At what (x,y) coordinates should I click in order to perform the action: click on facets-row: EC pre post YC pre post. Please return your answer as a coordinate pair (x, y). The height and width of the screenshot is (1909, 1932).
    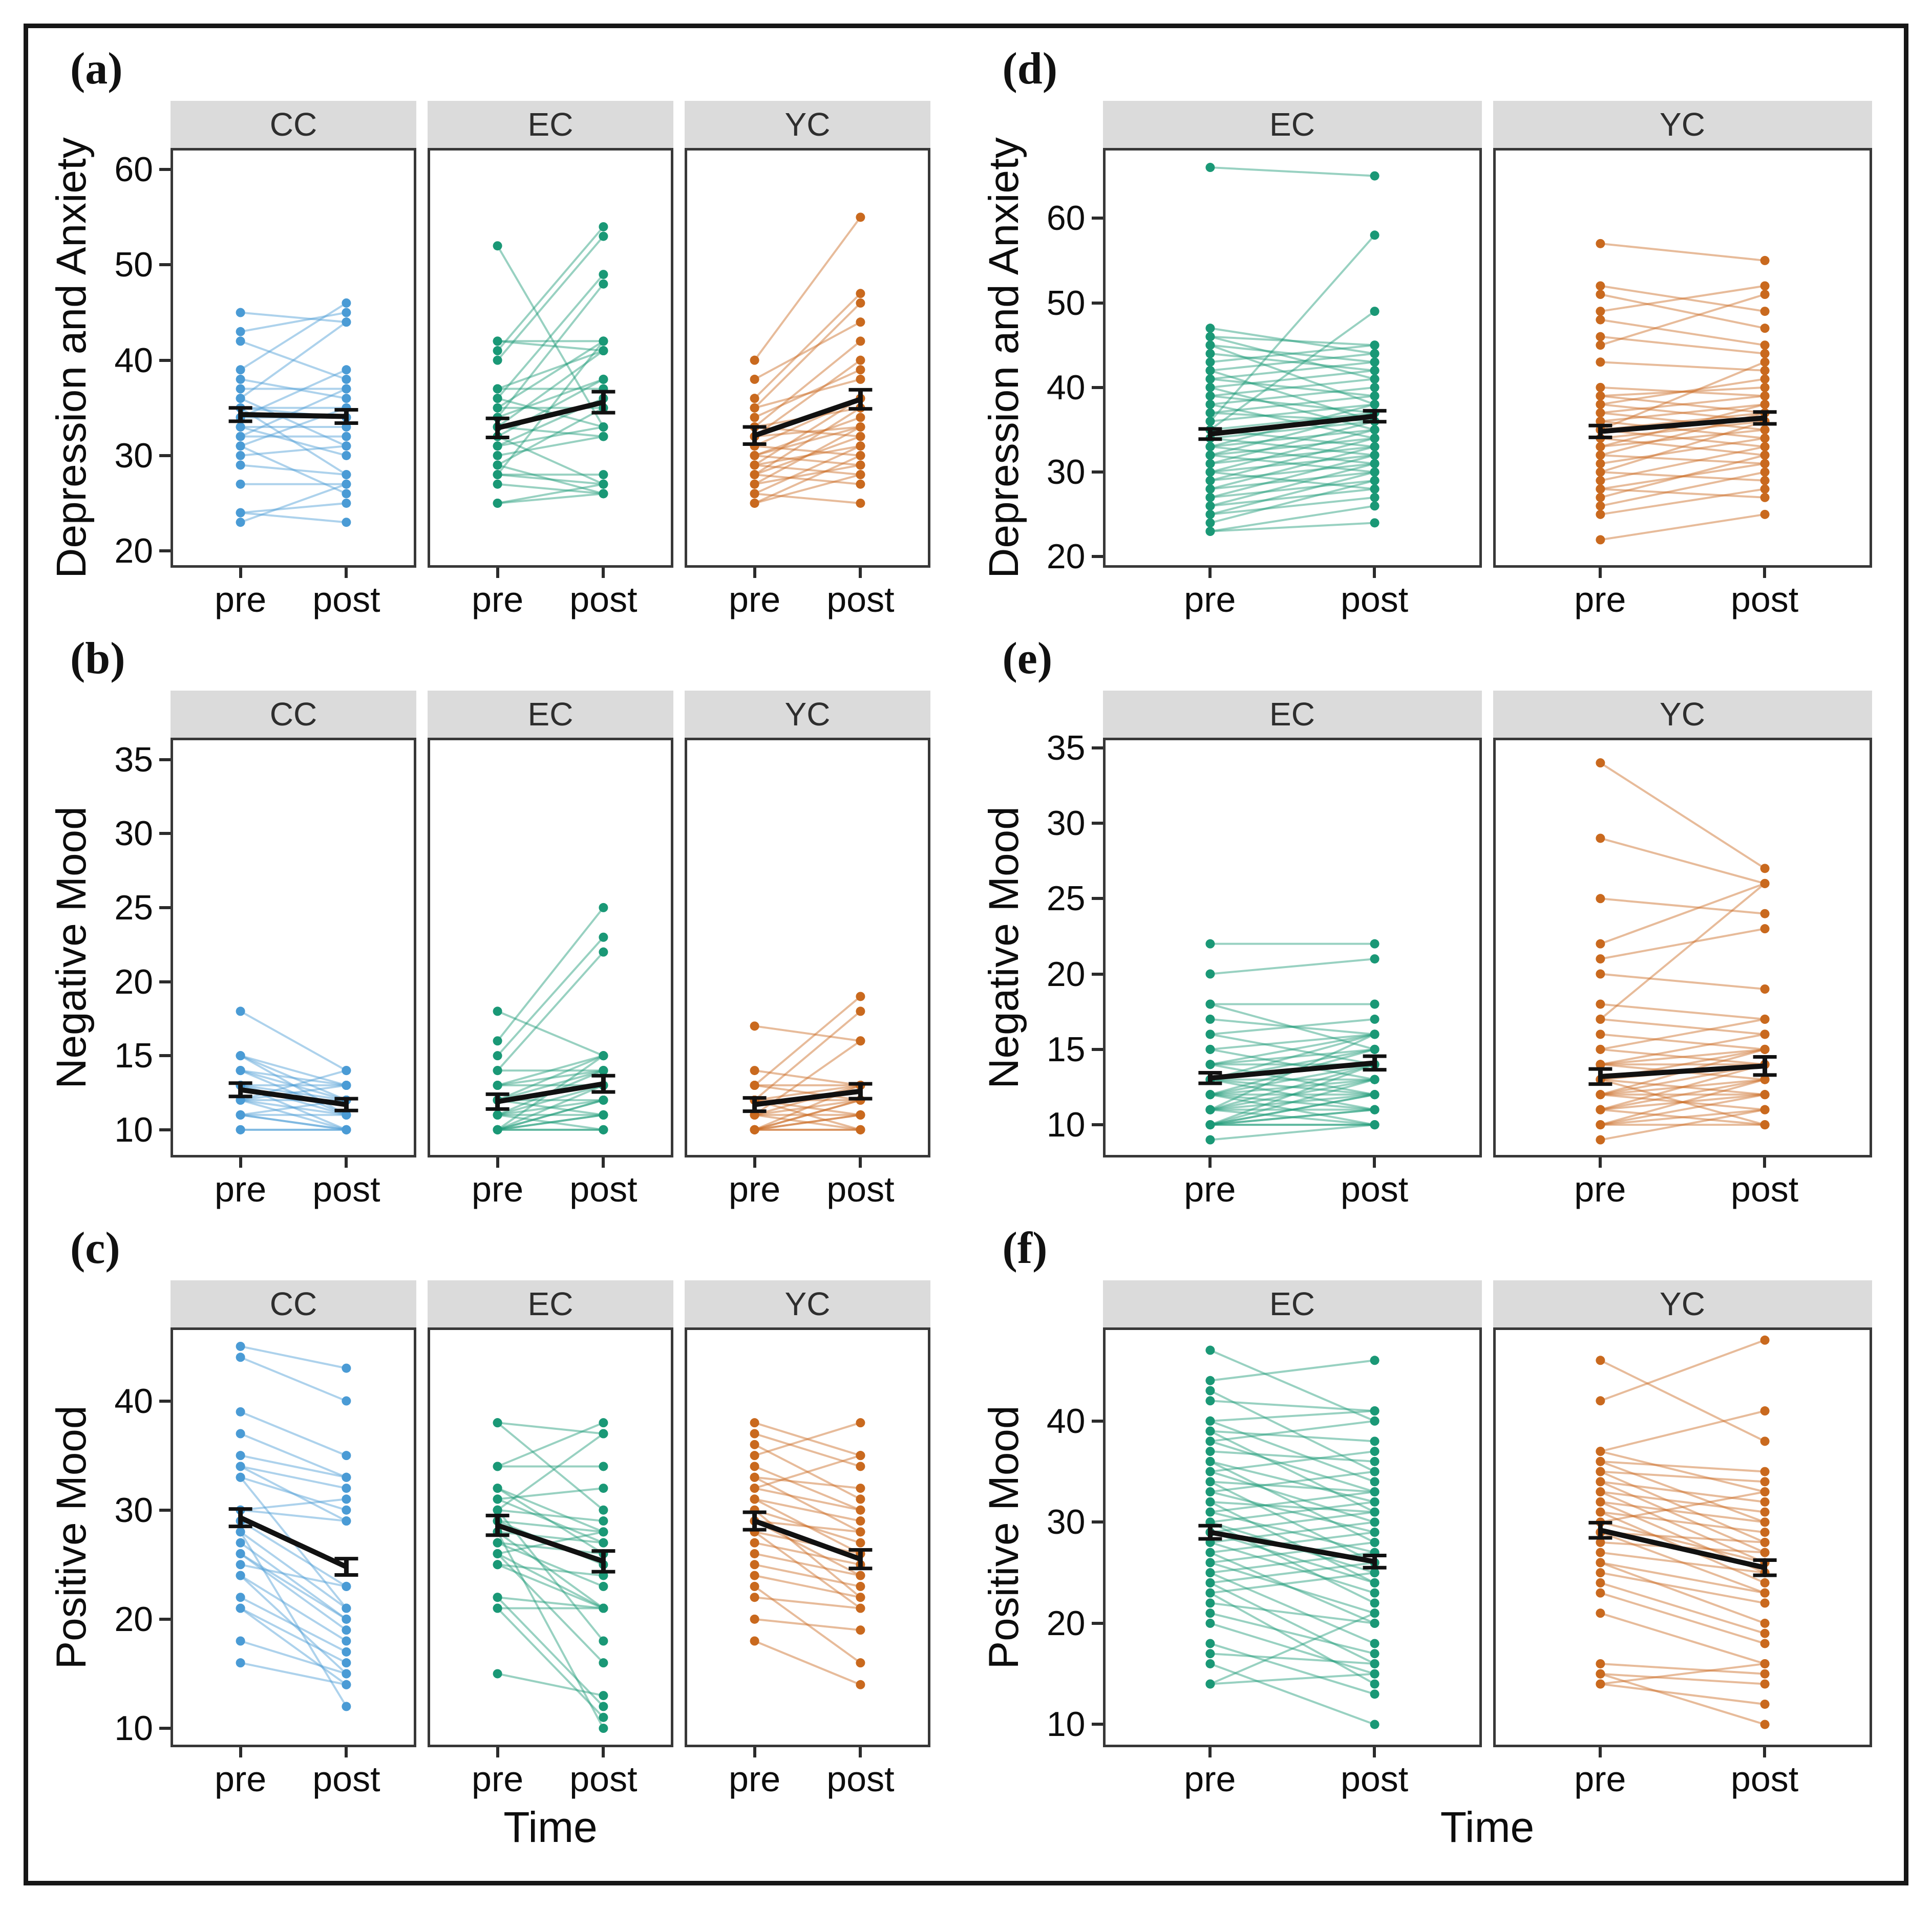
    Looking at the image, I should click on (1487, 1540).